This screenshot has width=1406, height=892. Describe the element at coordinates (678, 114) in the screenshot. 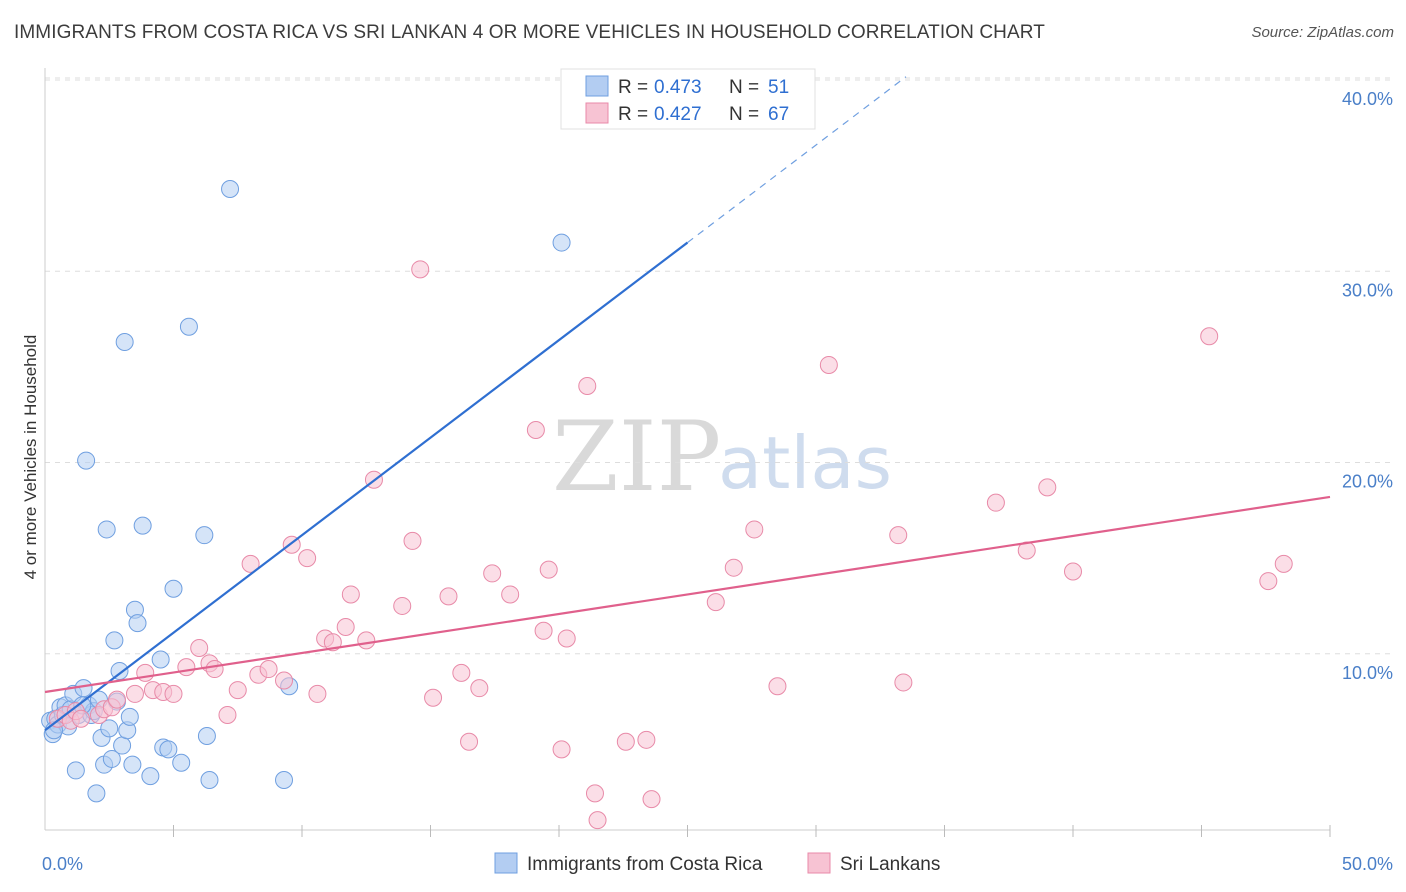

I see `legend-r-value-2: 0.427` at that location.